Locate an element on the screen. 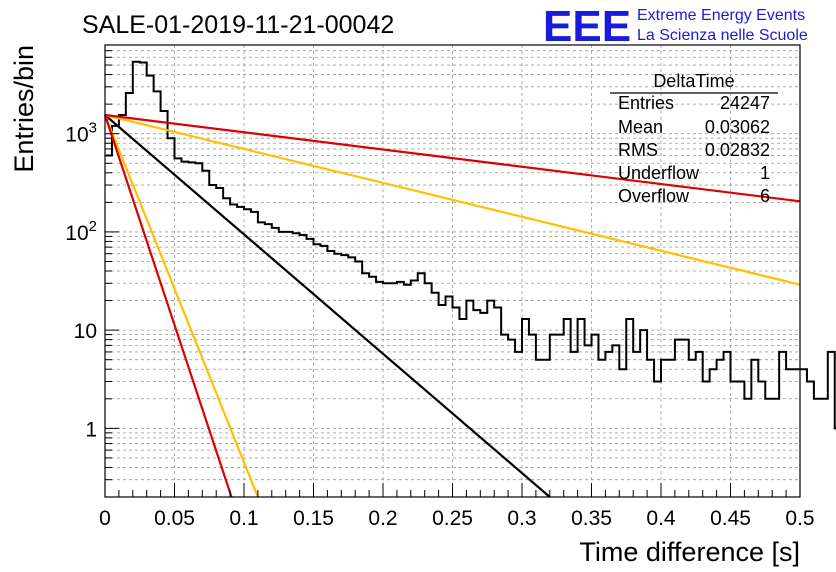 Image resolution: width=836 pixels, height=572 pixels. y-tick-label: 10 is located at coordinates (85, 331).